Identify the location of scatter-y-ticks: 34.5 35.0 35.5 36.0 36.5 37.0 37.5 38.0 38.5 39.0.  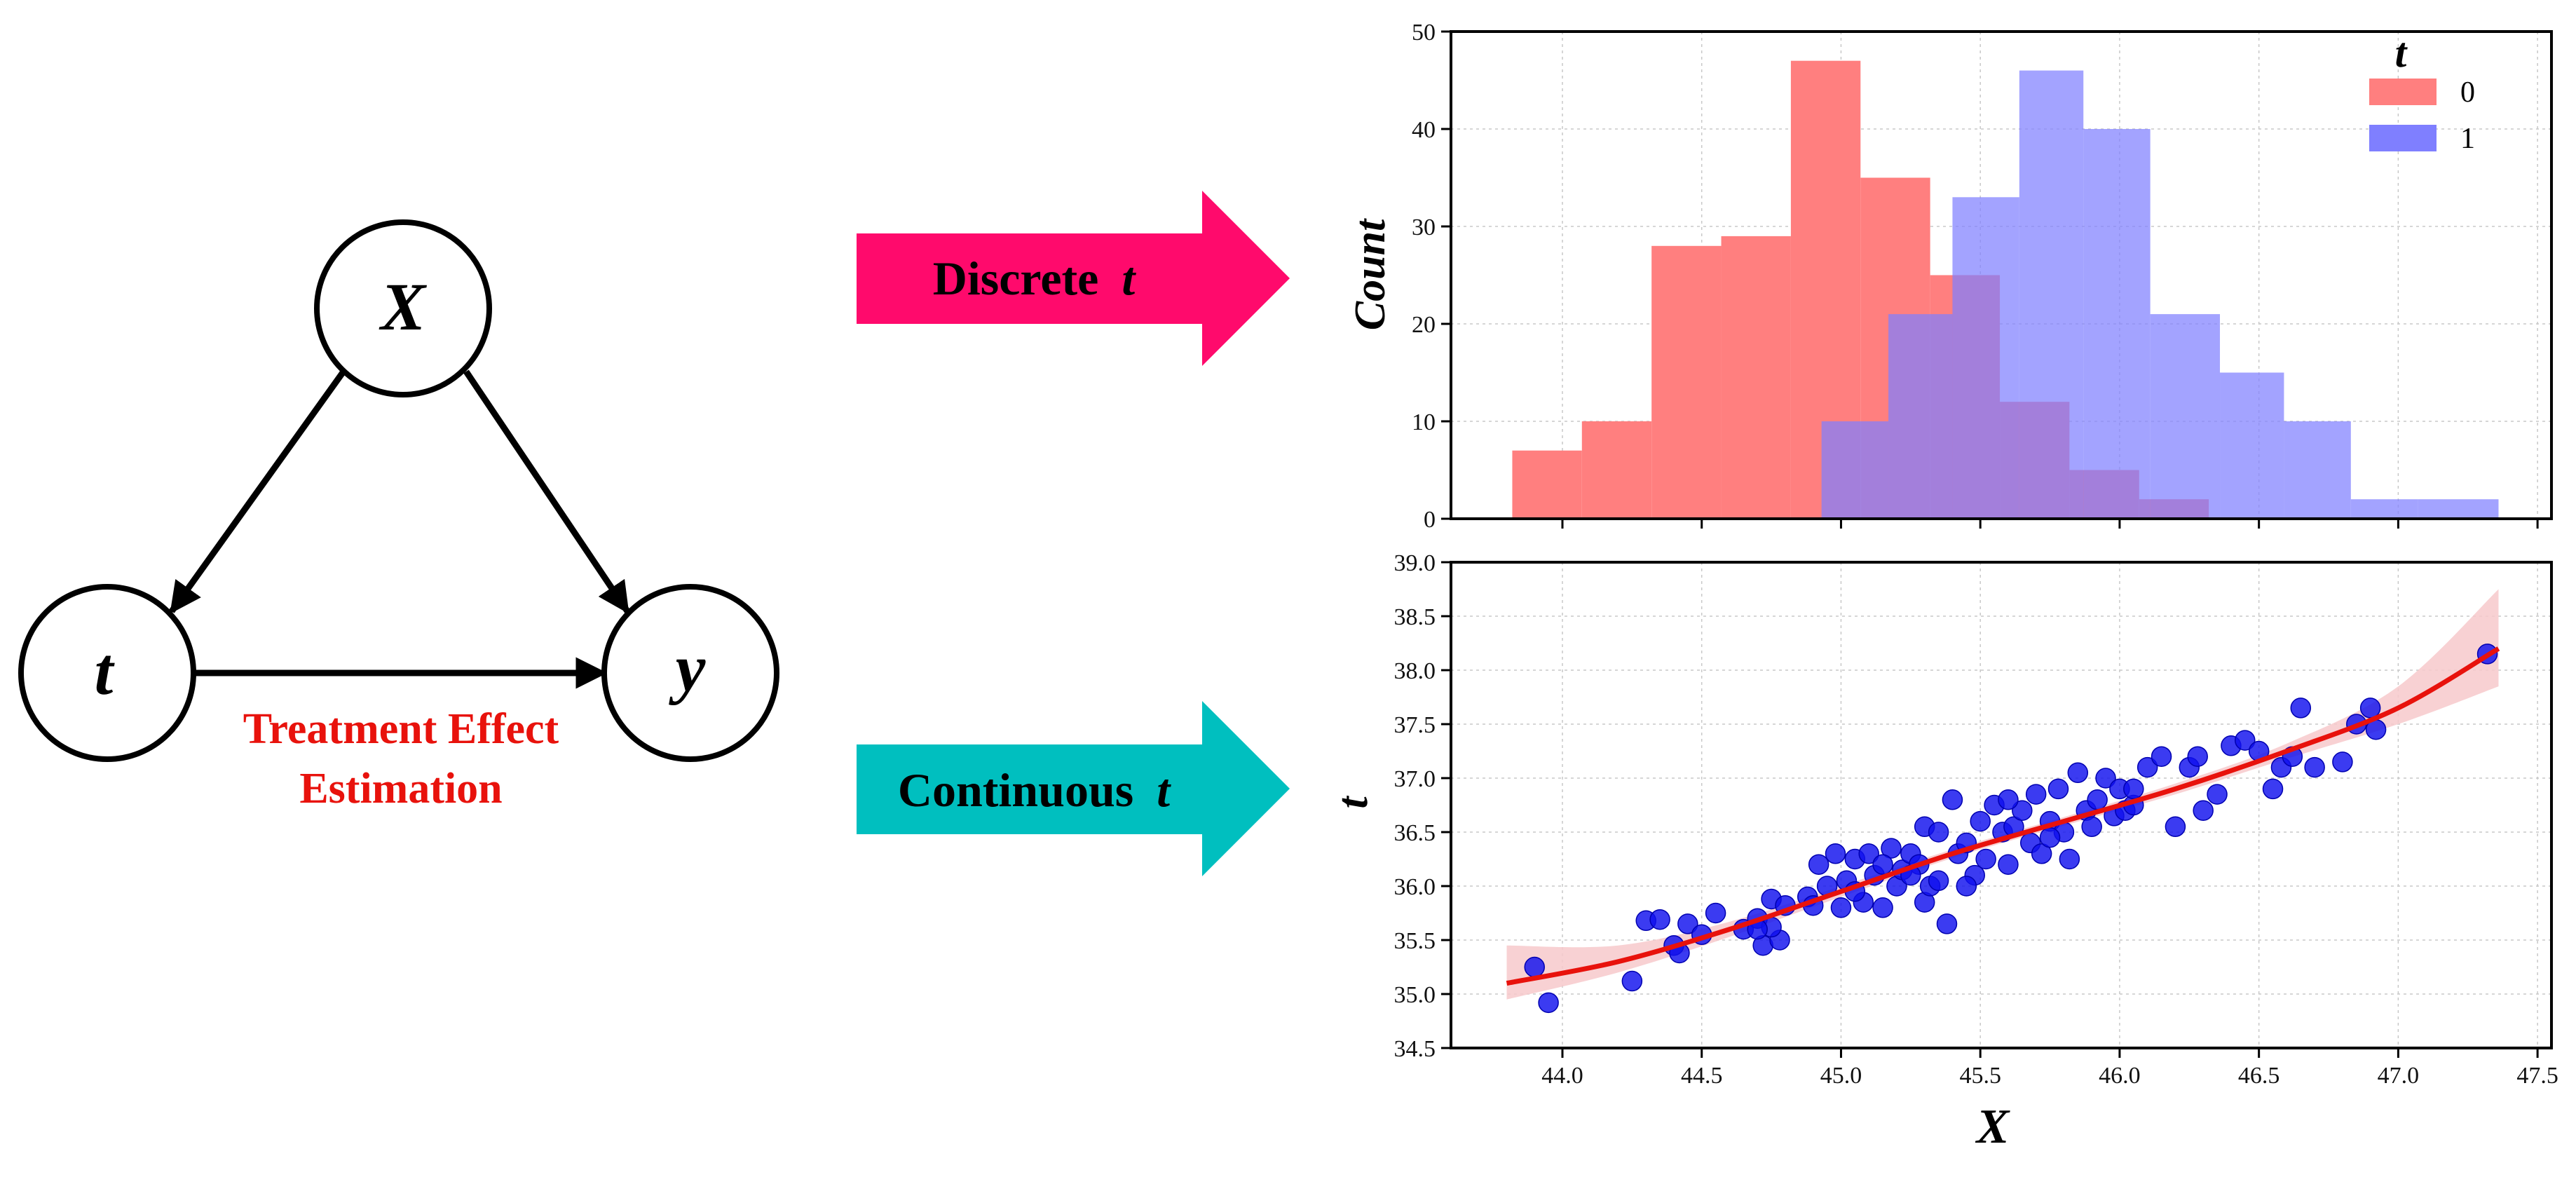
(1422, 806).